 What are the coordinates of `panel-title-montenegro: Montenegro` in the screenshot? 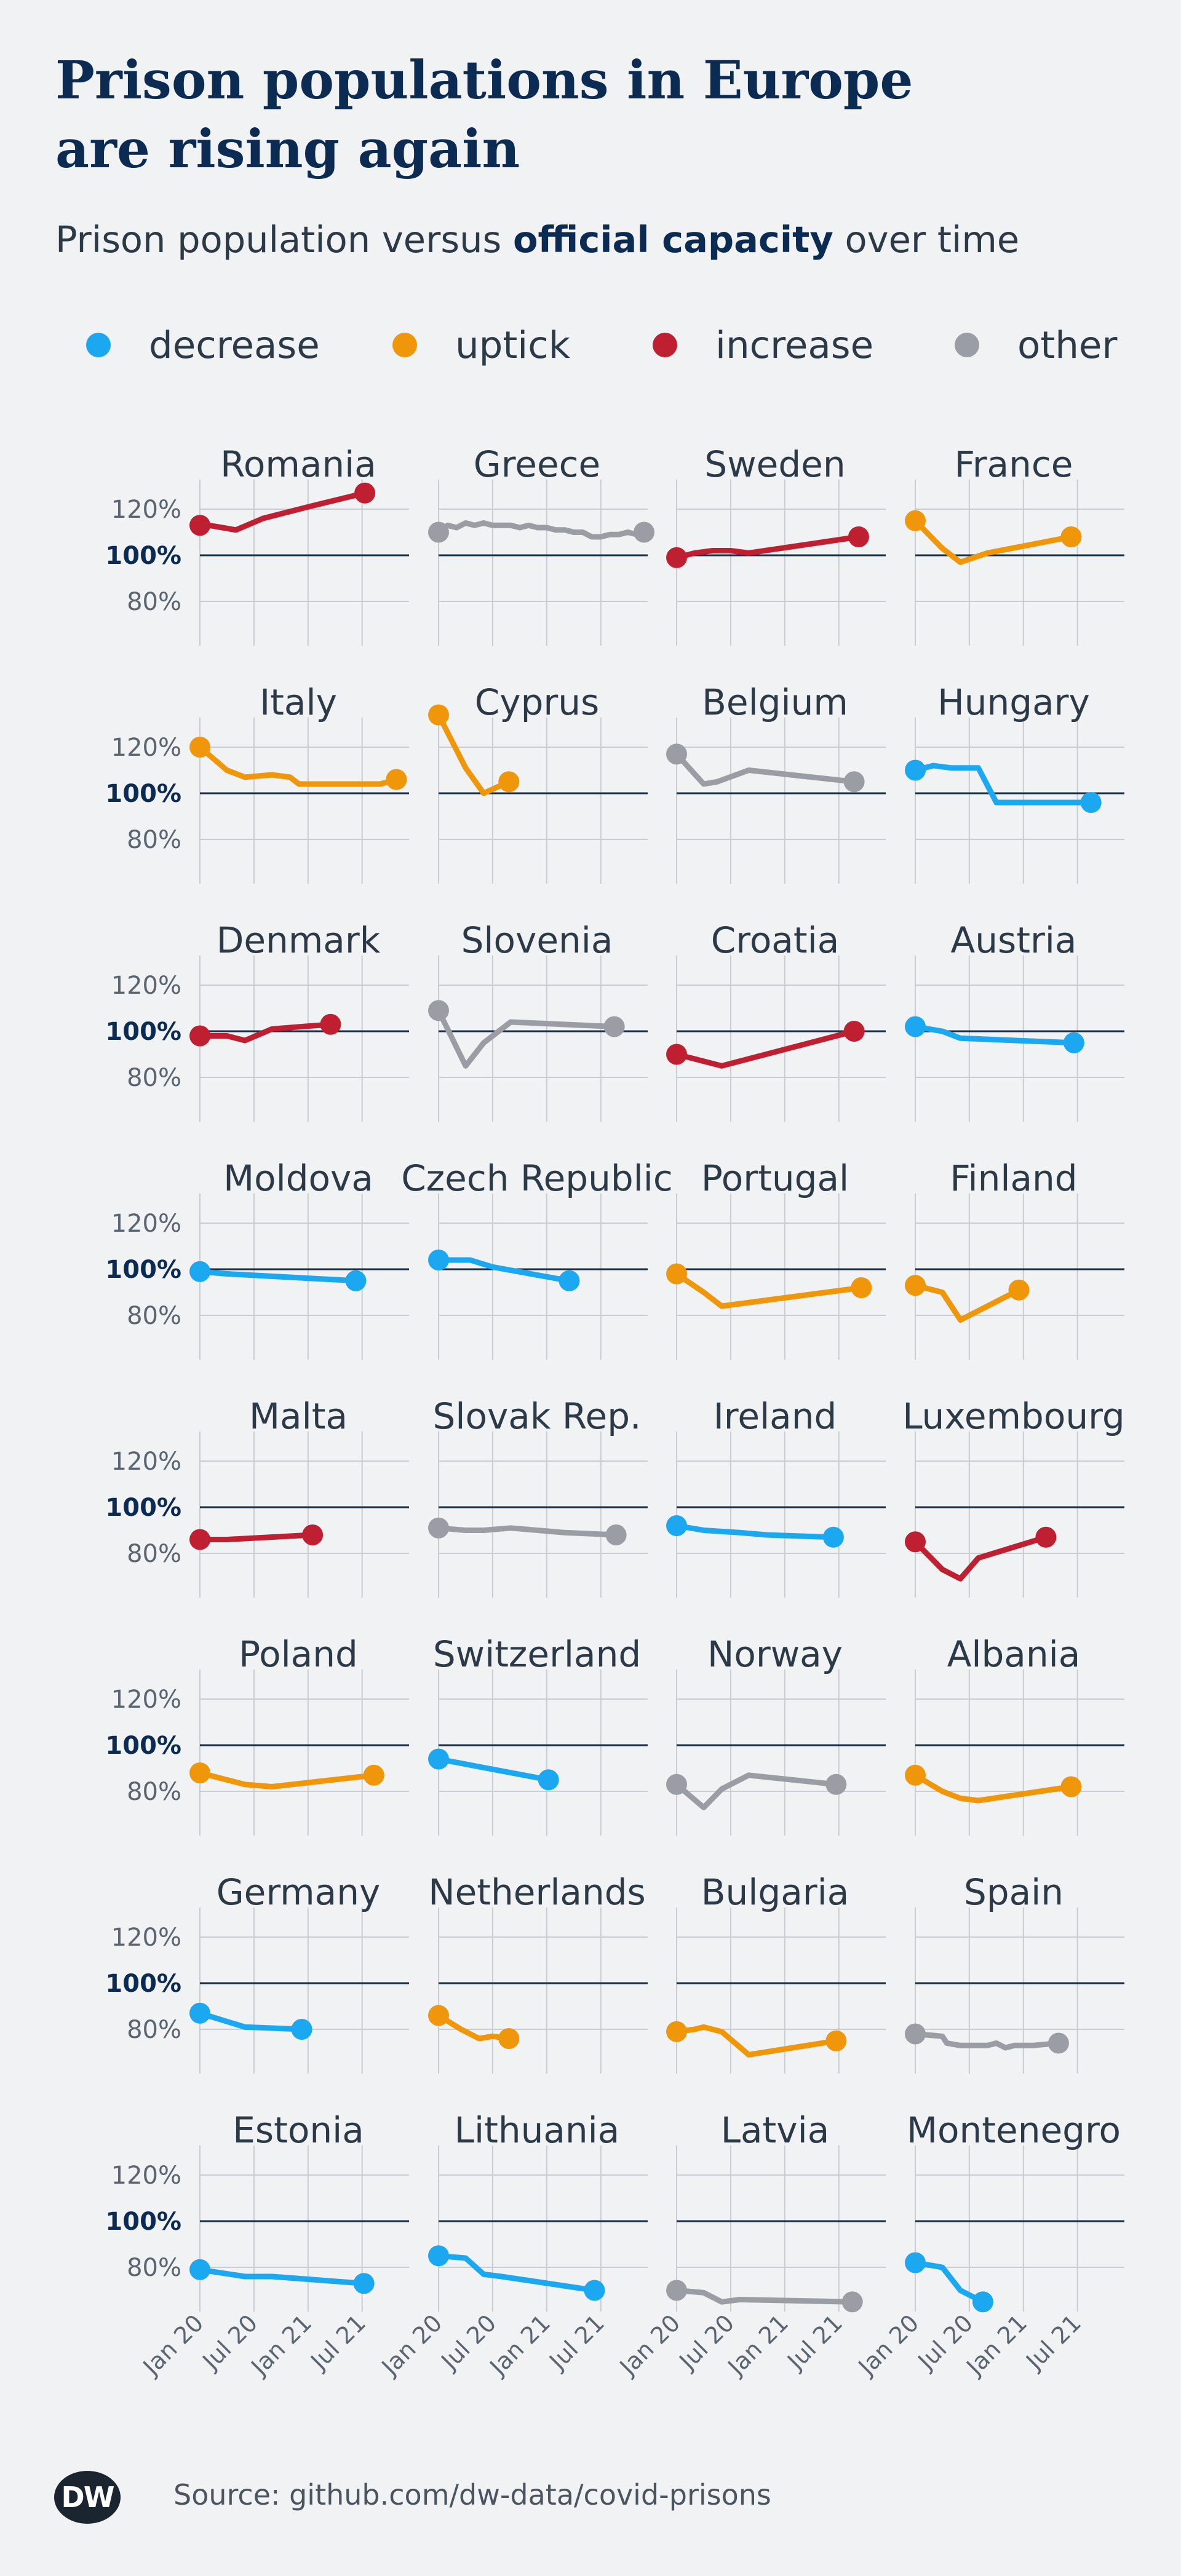 It's located at (1014, 2130).